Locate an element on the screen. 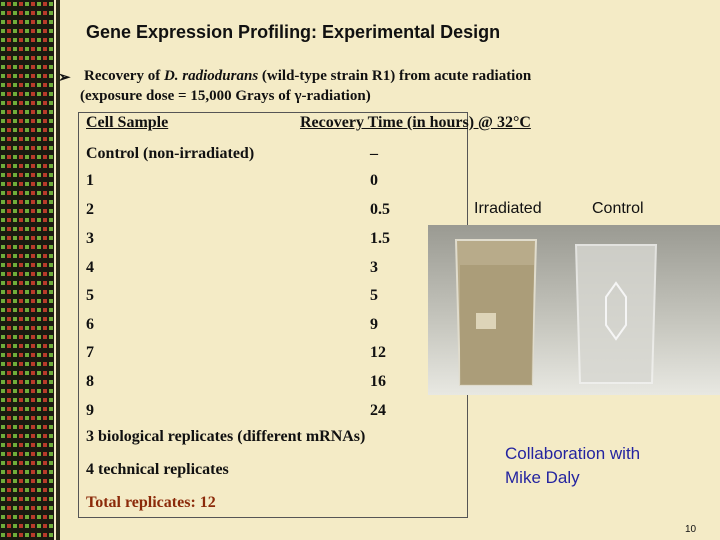 The height and width of the screenshot is (540, 720). collaboration: Mike Daly is located at coordinates (542, 477).